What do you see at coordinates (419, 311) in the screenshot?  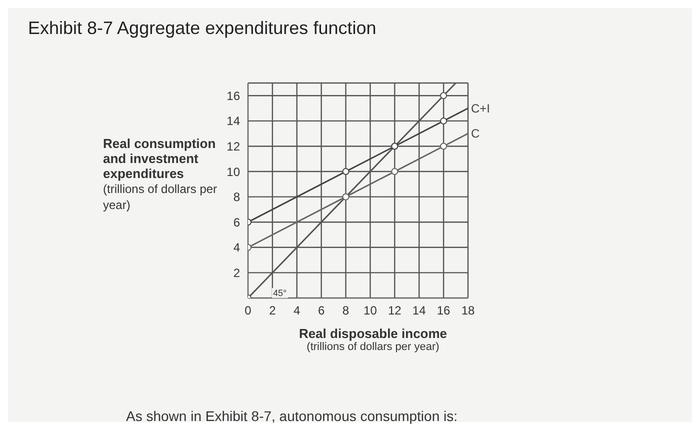 I see `x-tick-label: 14` at bounding box center [419, 311].